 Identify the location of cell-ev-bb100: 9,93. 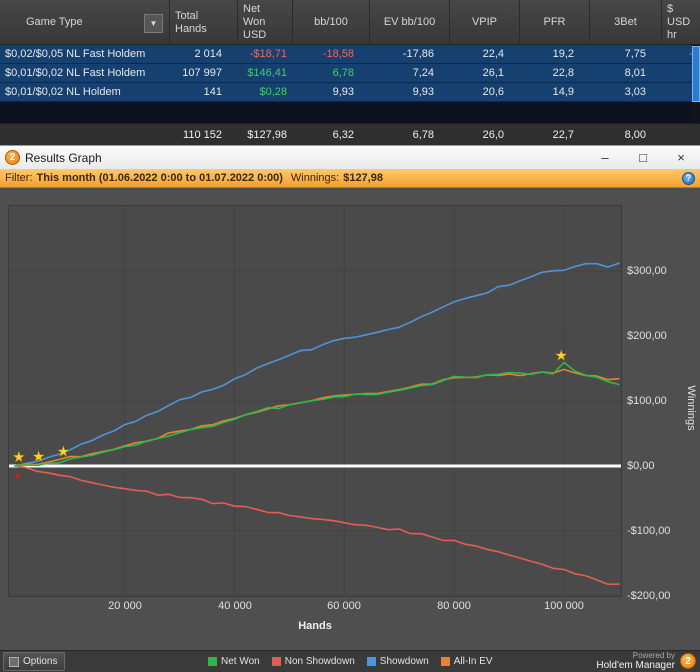
(423, 92).